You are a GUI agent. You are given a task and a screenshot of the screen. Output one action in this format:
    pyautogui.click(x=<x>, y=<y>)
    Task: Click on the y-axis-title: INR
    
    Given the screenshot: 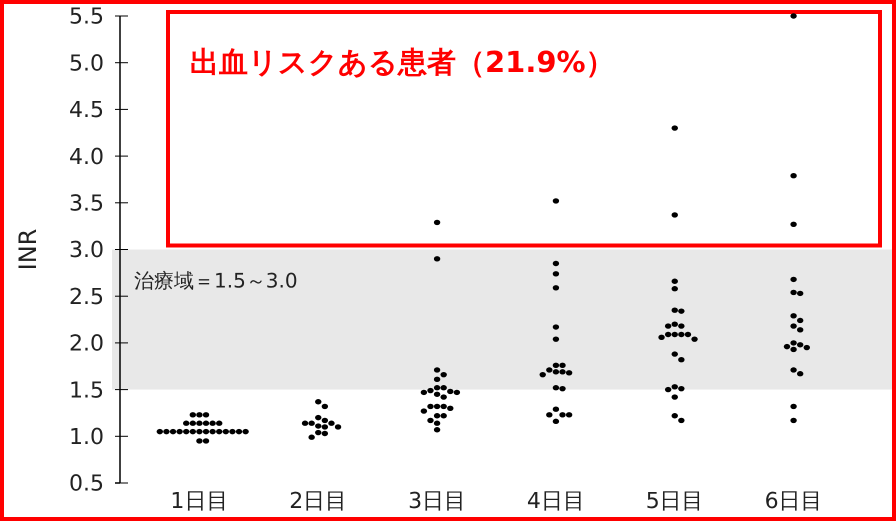 What is the action you would take?
    pyautogui.click(x=28, y=249)
    